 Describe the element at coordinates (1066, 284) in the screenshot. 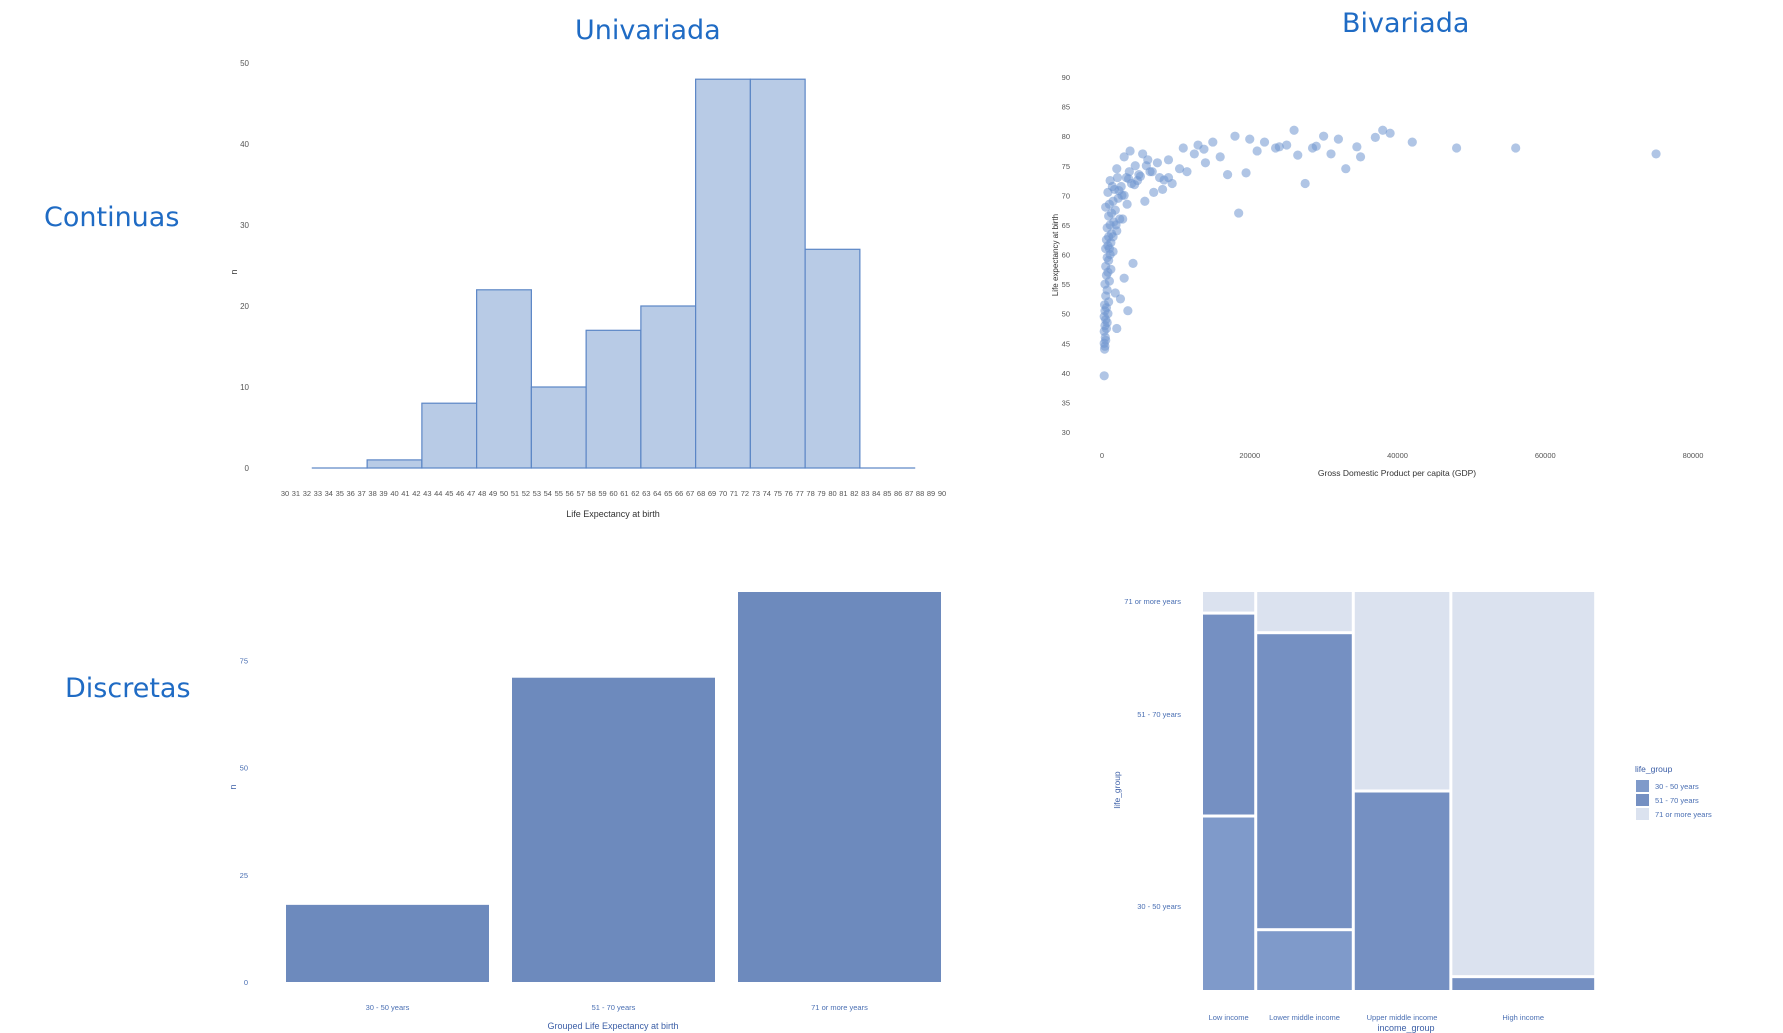

I see `scatter-y-tick: 55` at that location.